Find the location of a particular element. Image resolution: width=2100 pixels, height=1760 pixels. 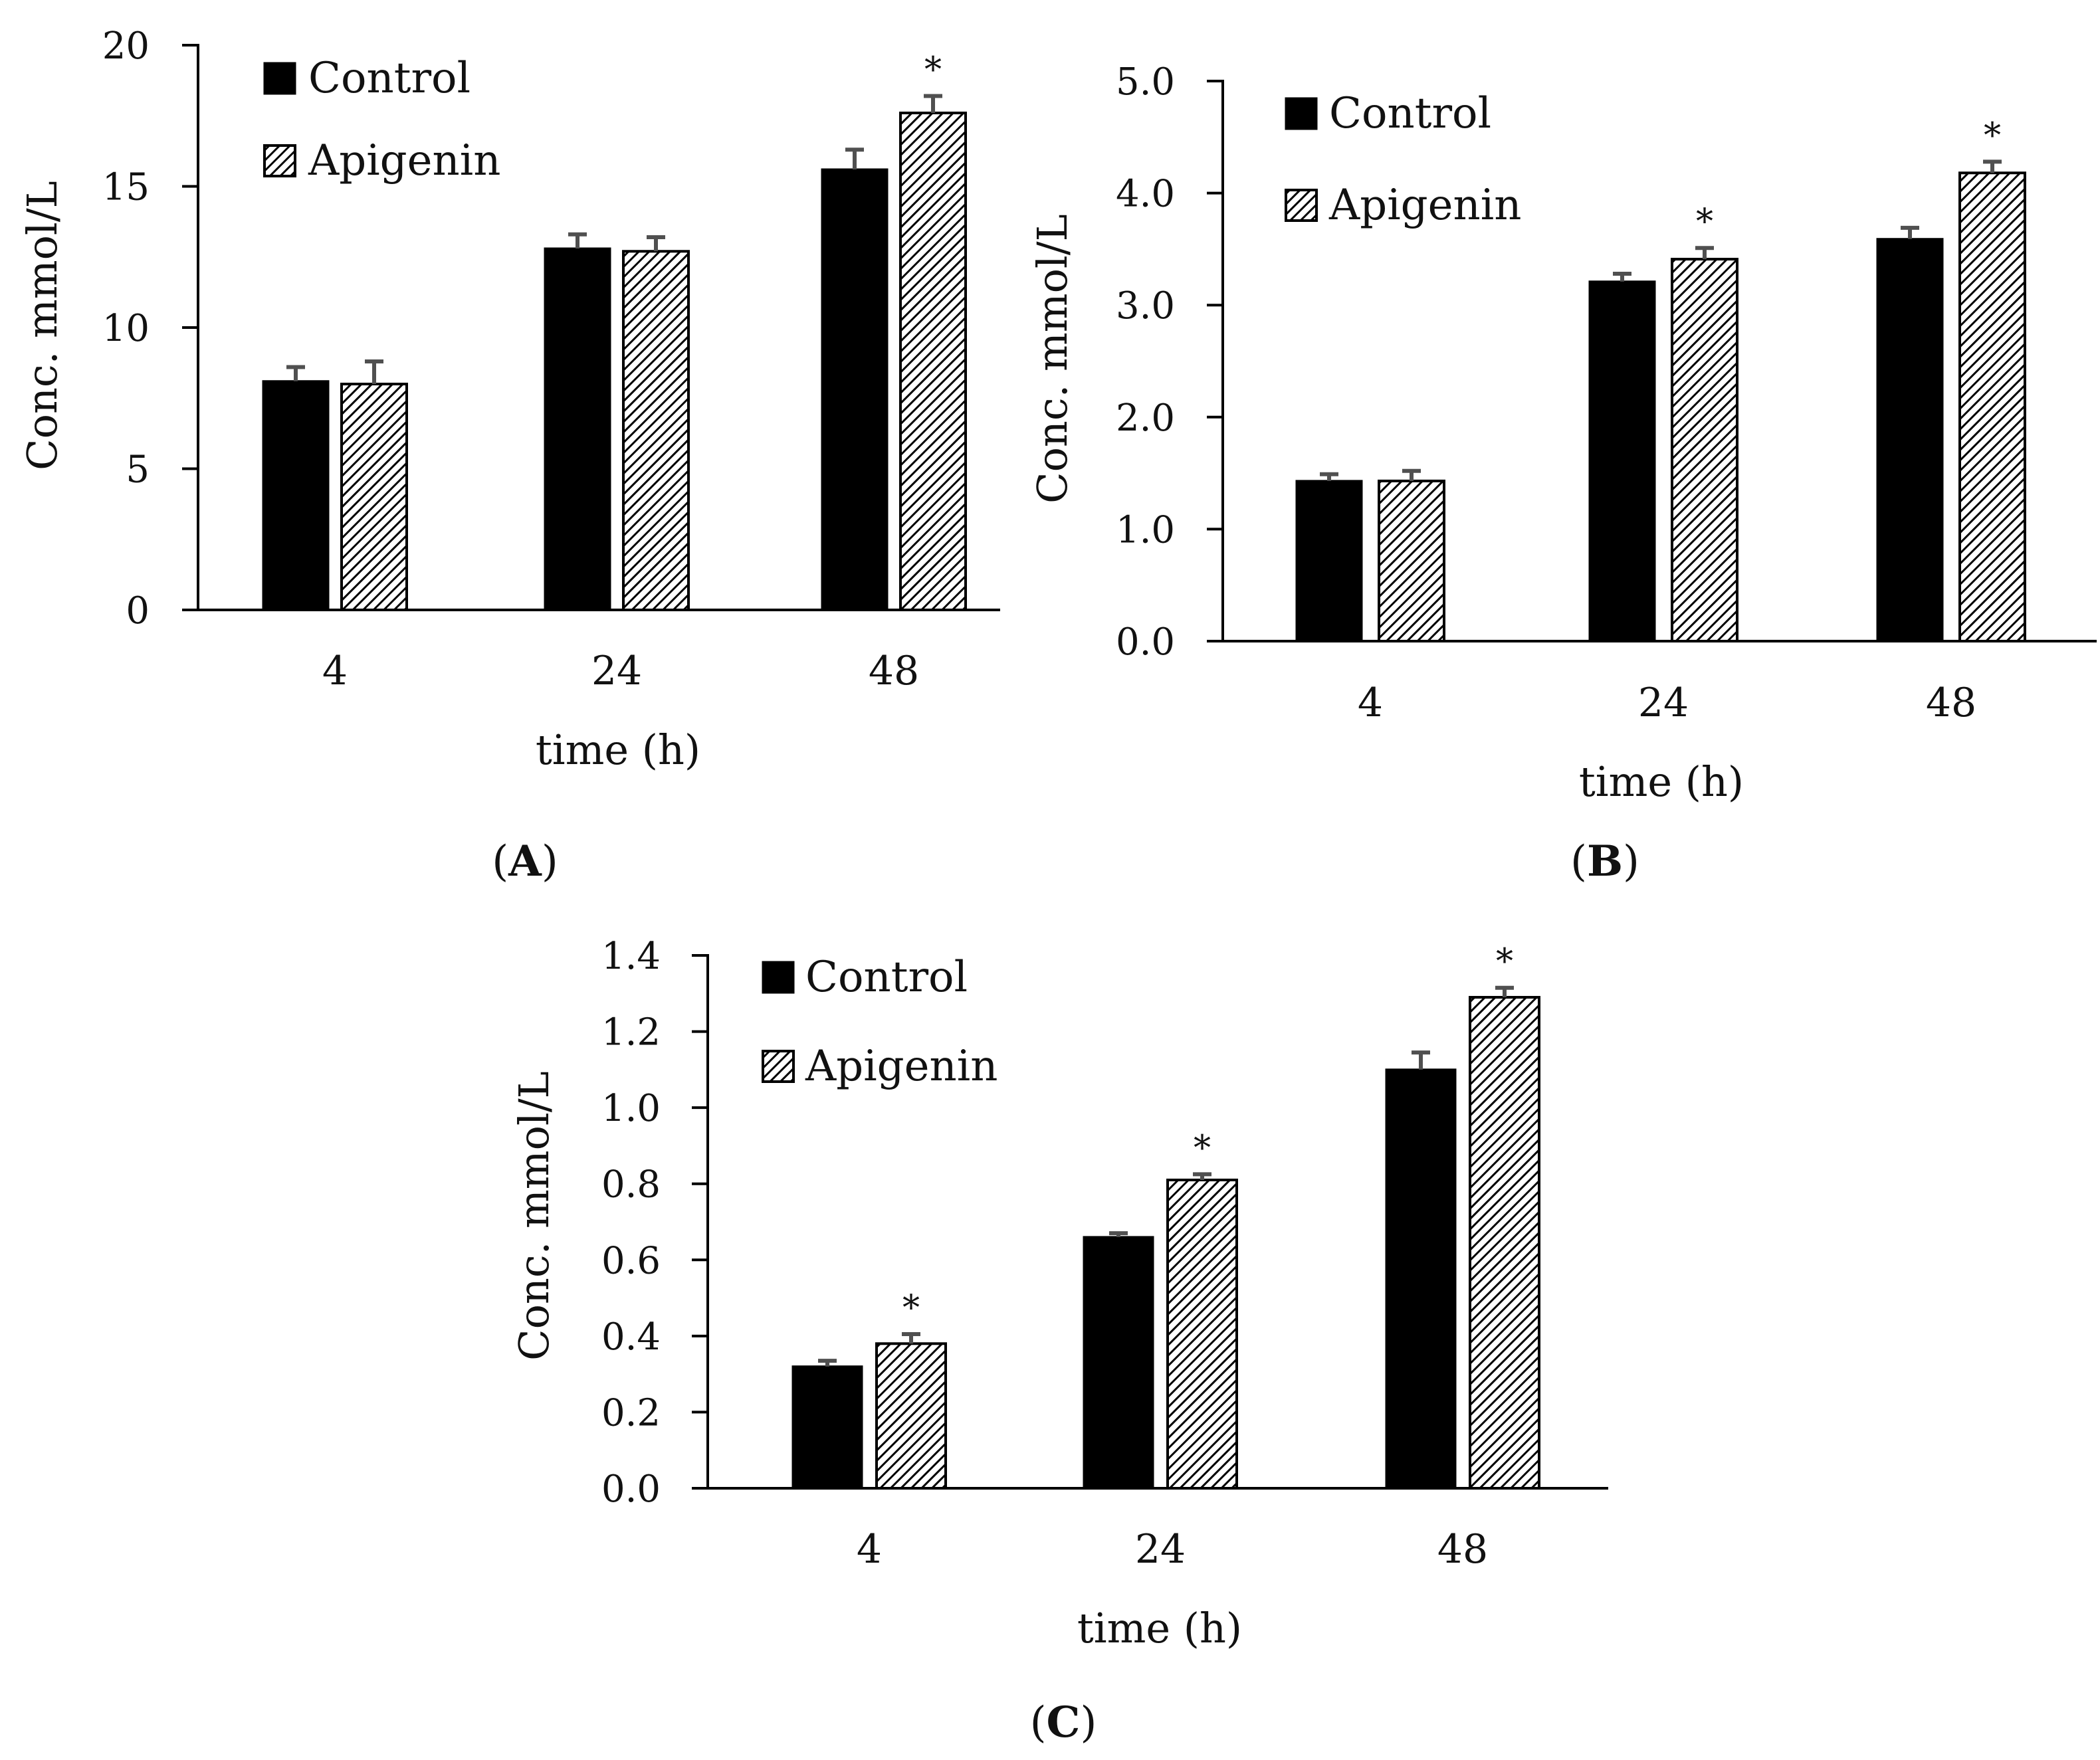

y-tick-label: 1.4 is located at coordinates (631, 956).